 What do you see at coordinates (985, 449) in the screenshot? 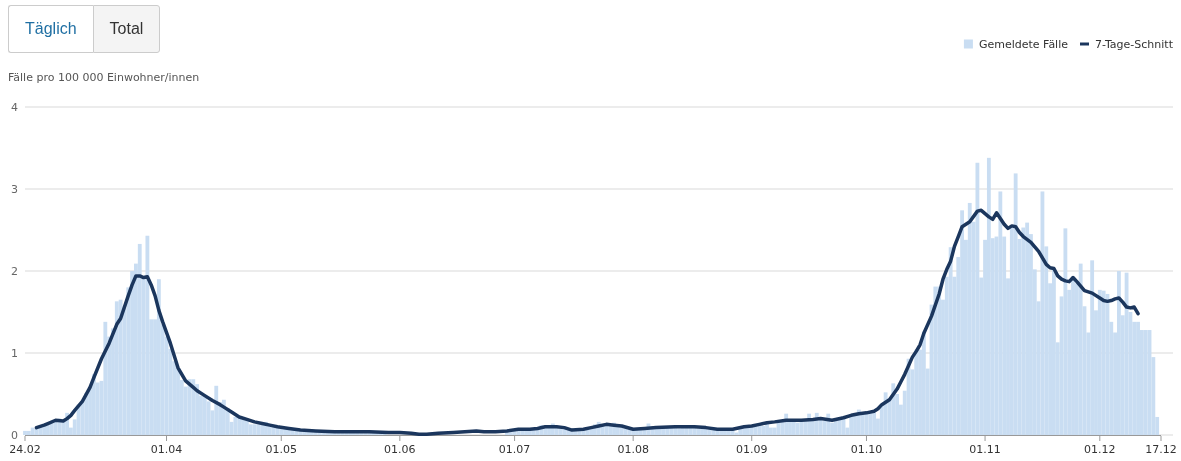
I see `x-tick-label: 01.11` at bounding box center [985, 449].